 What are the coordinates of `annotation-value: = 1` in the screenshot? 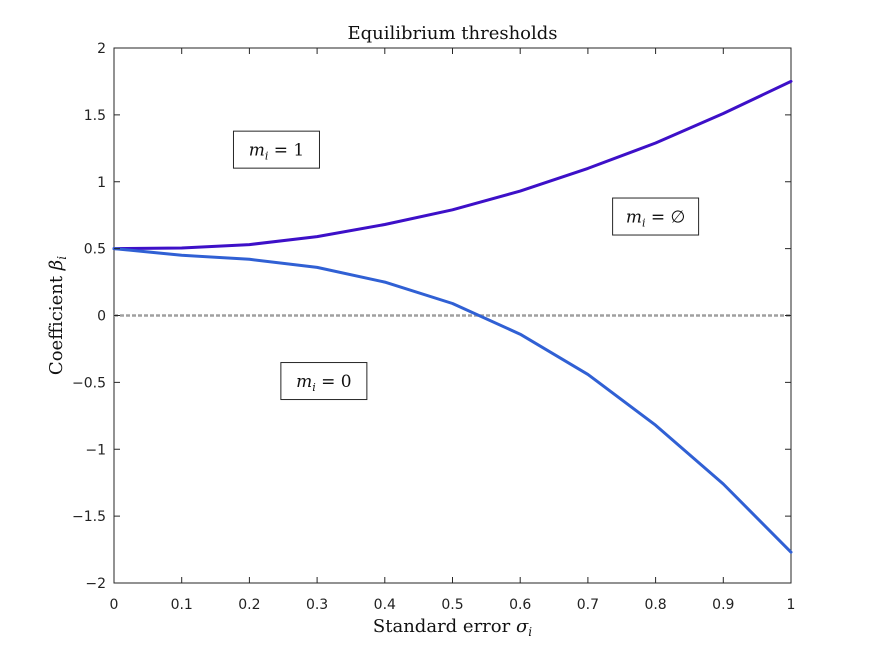 It's located at (286, 151).